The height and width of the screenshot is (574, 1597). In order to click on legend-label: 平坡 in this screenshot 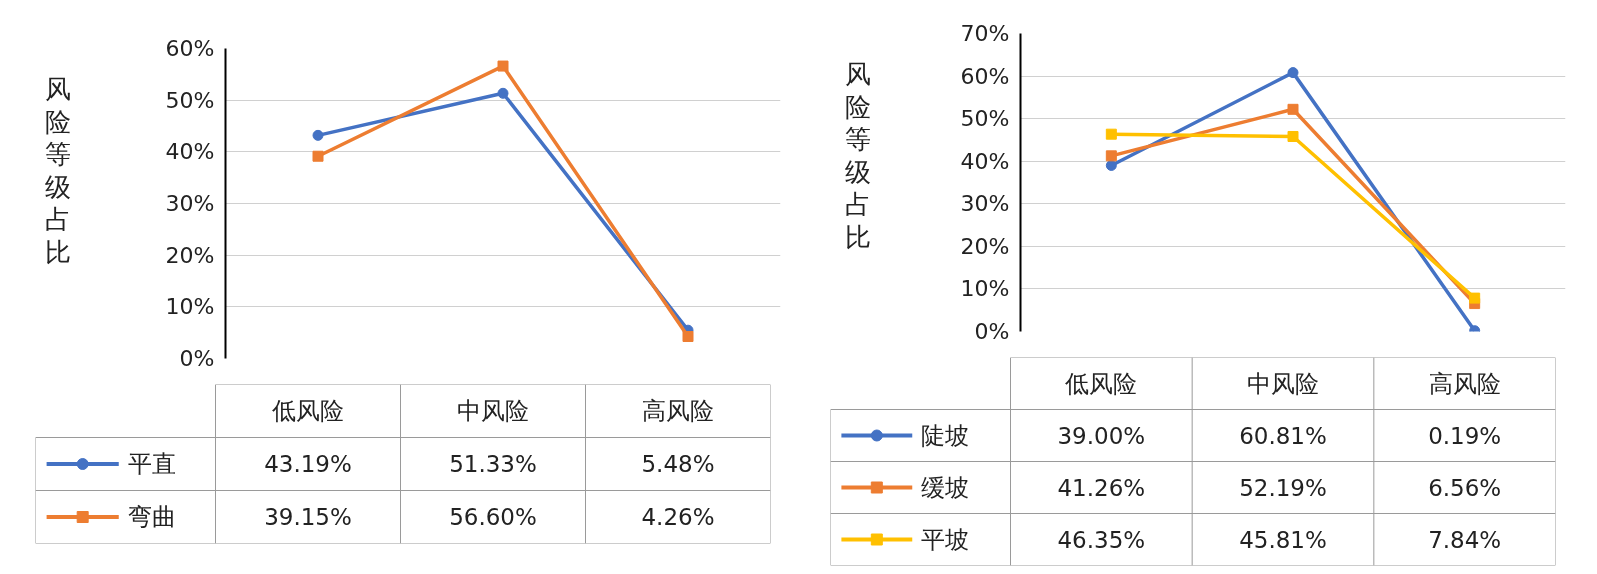, I will do `click(945, 539)`.